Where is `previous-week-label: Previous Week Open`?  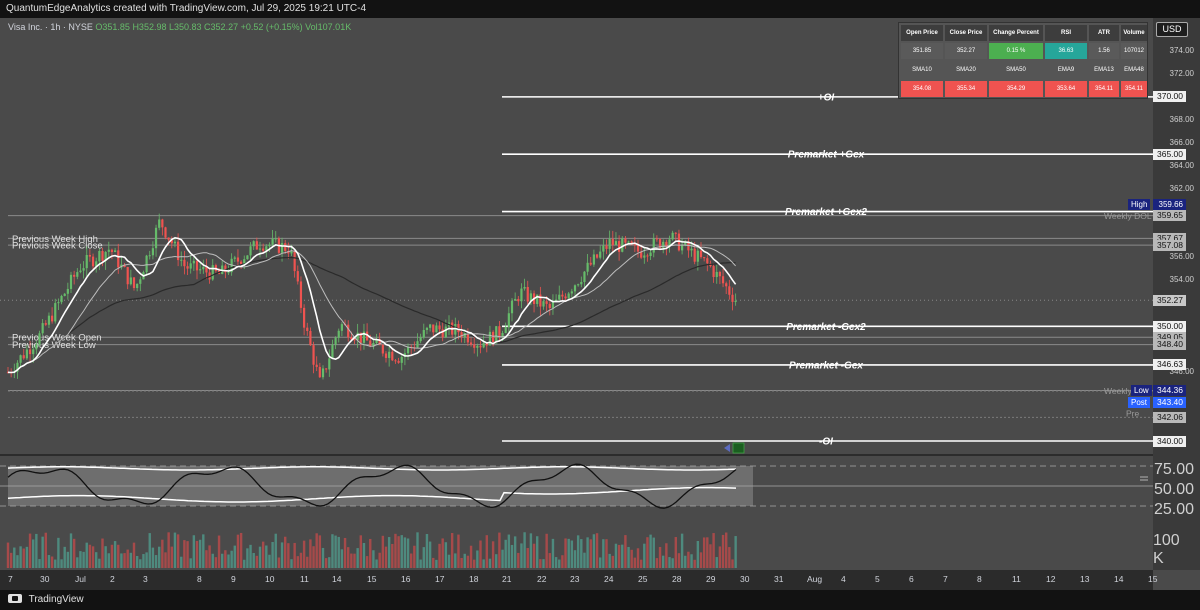 previous-week-label: Previous Week Open is located at coordinates (57, 338).